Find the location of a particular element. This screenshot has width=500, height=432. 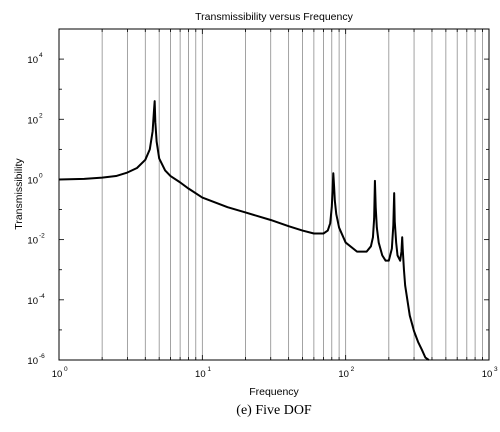

x-tick-exponent: 0 is located at coordinates (66, 369).